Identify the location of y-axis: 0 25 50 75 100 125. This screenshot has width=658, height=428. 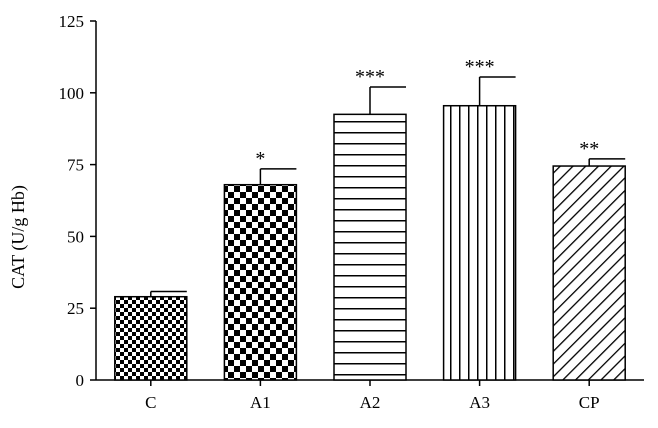
(78, 201).